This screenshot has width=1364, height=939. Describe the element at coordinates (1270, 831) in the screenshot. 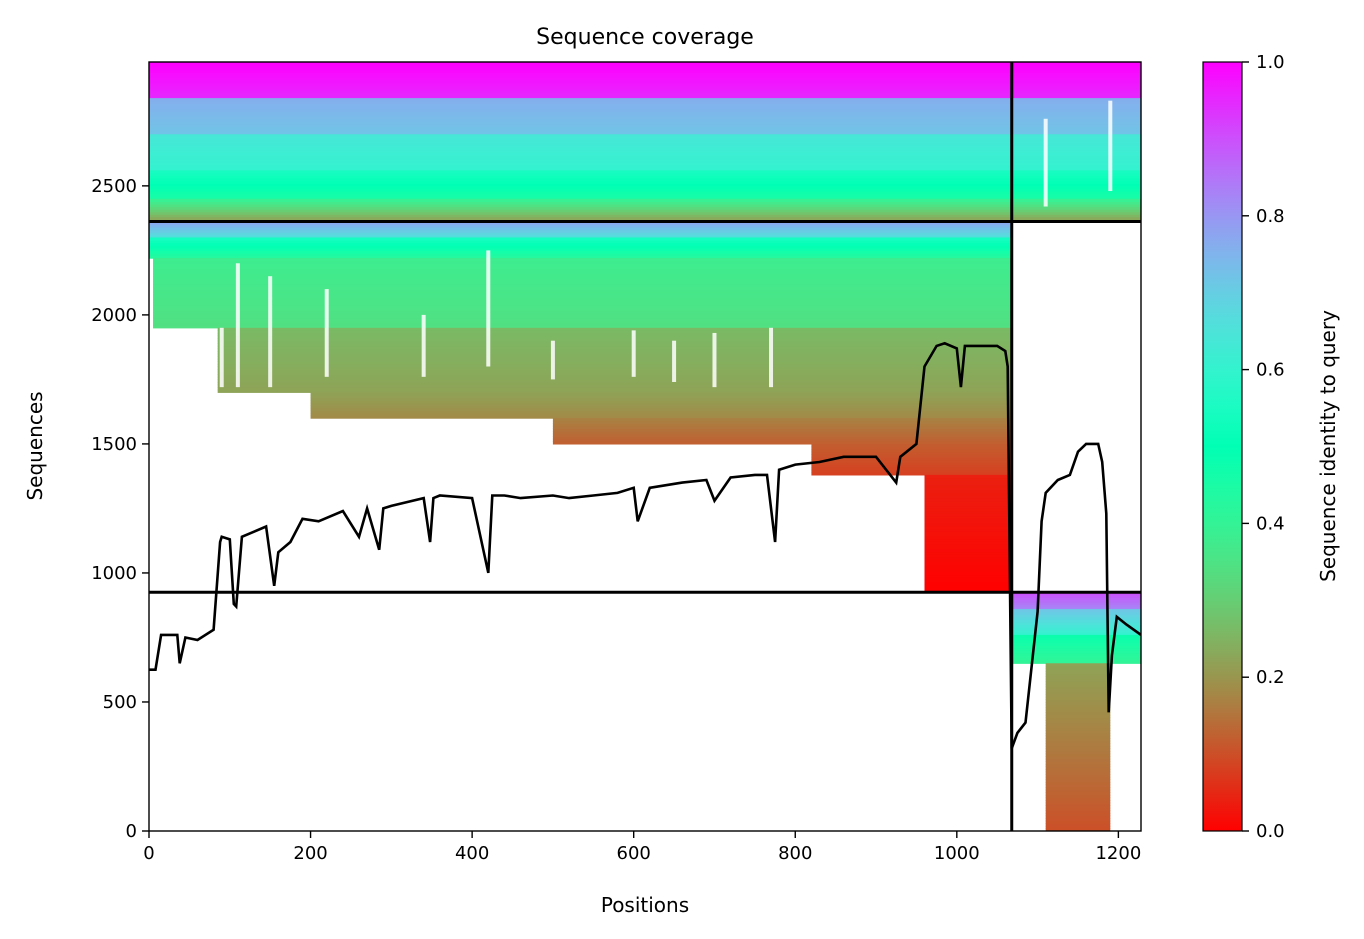

I see `colorbar-tick-label-0: 0.0` at that location.